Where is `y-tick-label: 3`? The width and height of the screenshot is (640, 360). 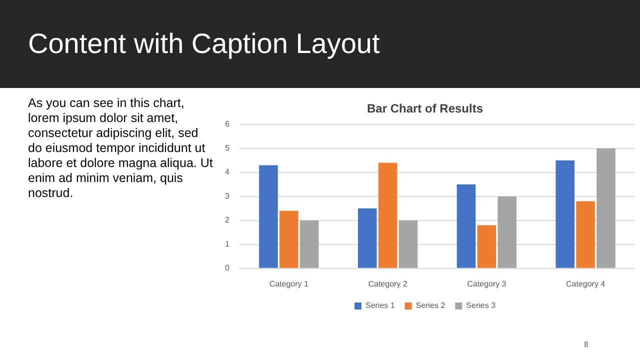 y-tick-label: 3 is located at coordinates (227, 196).